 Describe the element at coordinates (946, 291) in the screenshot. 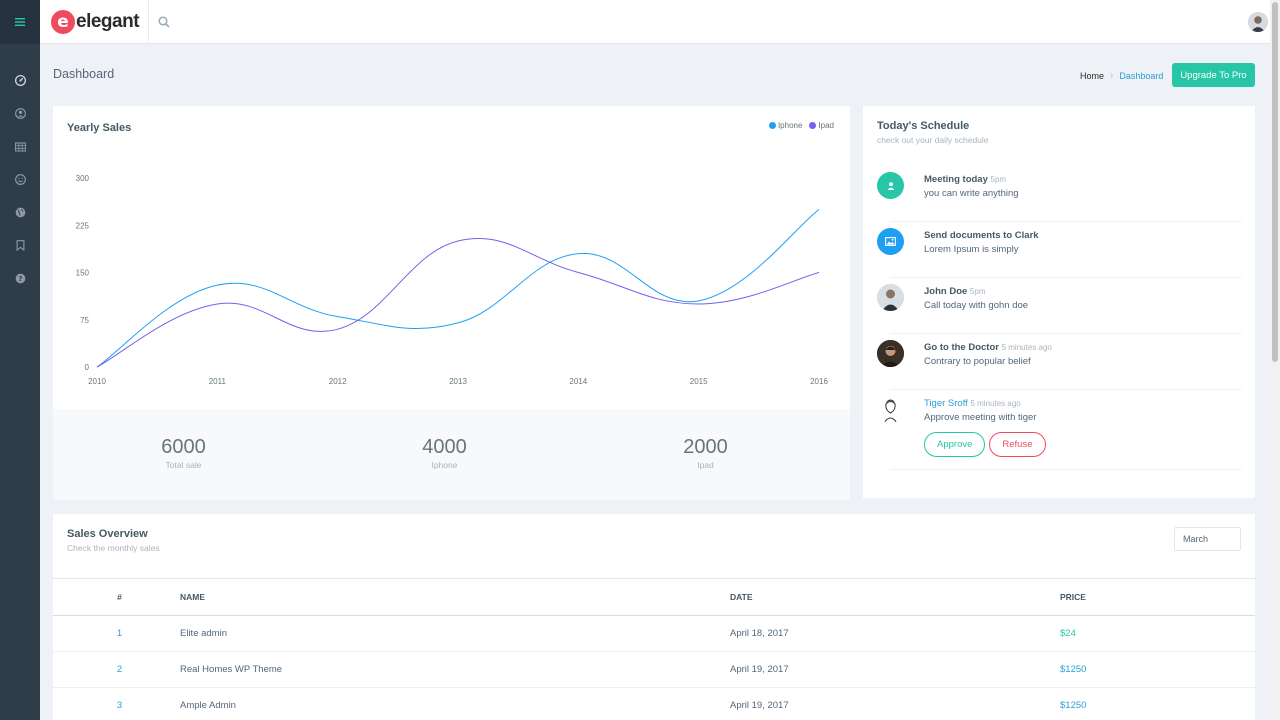

I see `schedule-item-title: John Doe` at that location.